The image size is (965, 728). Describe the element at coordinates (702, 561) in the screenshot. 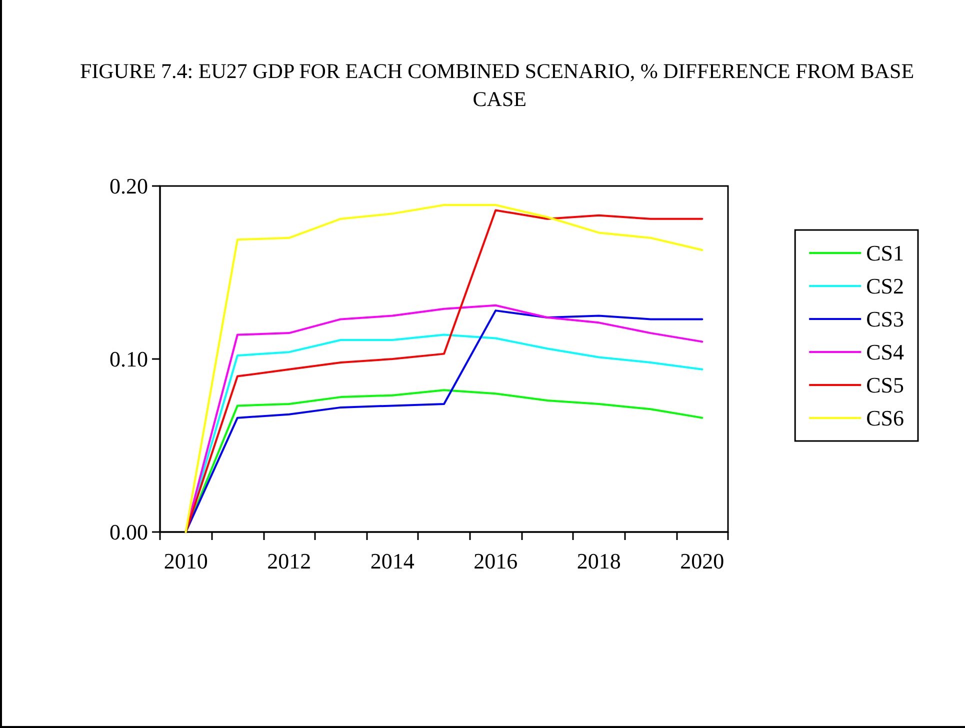

I see `x-tick-label: 2020` at that location.